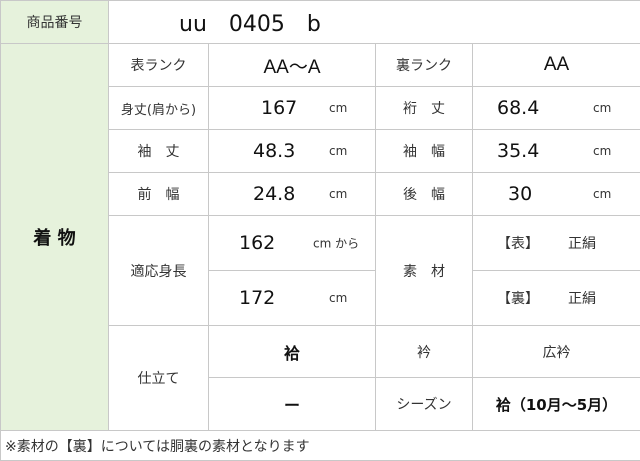 This screenshot has height=461, width=640. I want to click on collar-label: 衿, so click(424, 352).